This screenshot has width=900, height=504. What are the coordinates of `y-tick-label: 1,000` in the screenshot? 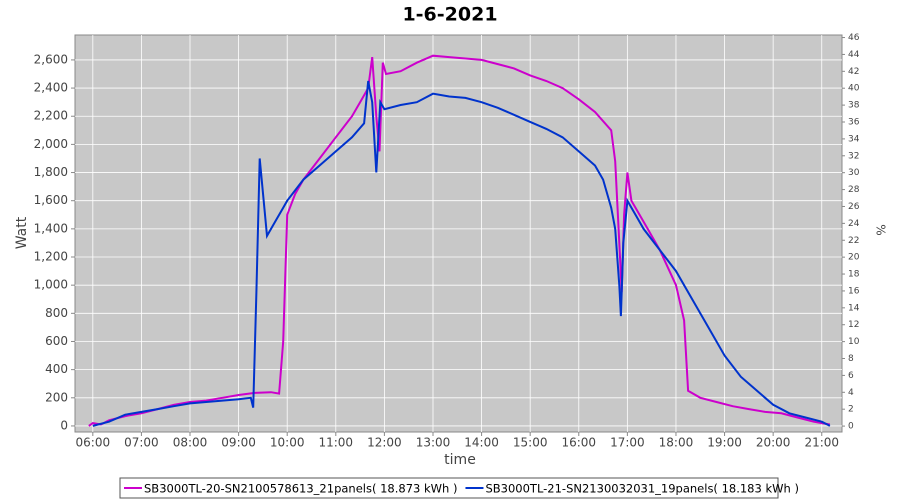 It's located at (51, 285).